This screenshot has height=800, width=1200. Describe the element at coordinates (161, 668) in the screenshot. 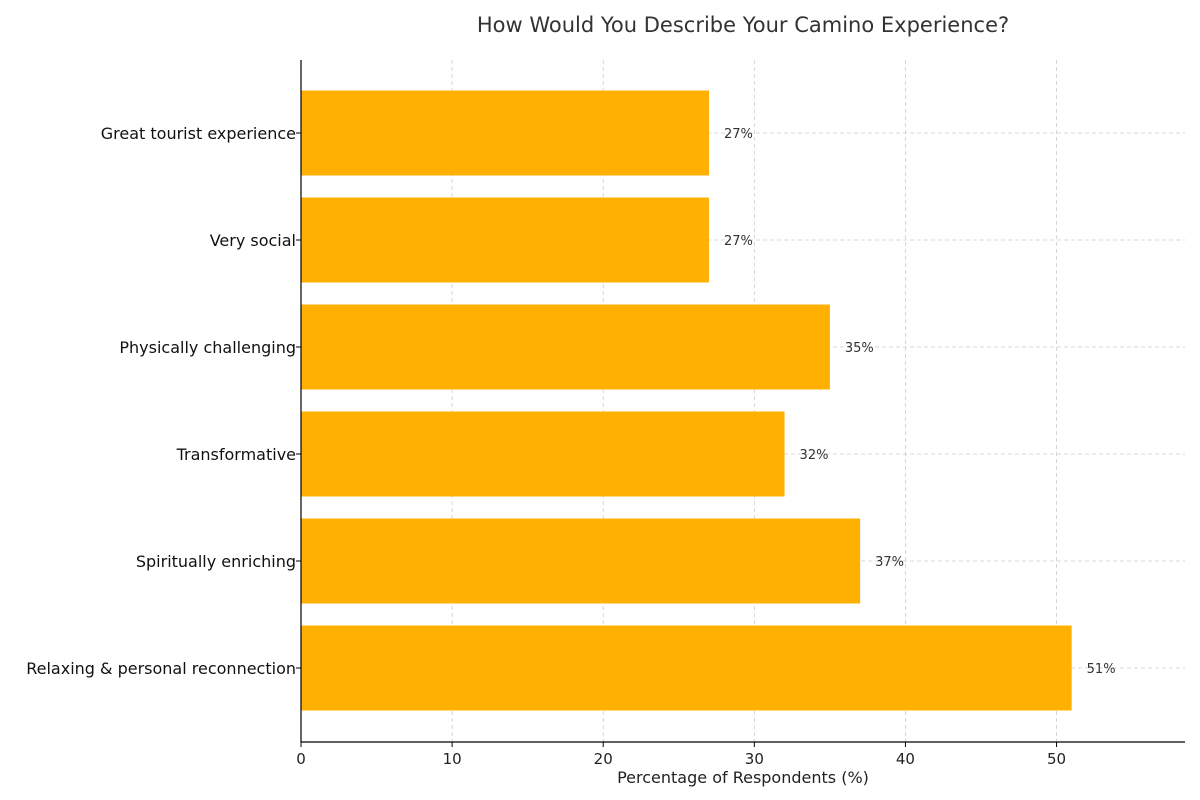

I see `category-label: Relaxing & personal reconnection` at that location.